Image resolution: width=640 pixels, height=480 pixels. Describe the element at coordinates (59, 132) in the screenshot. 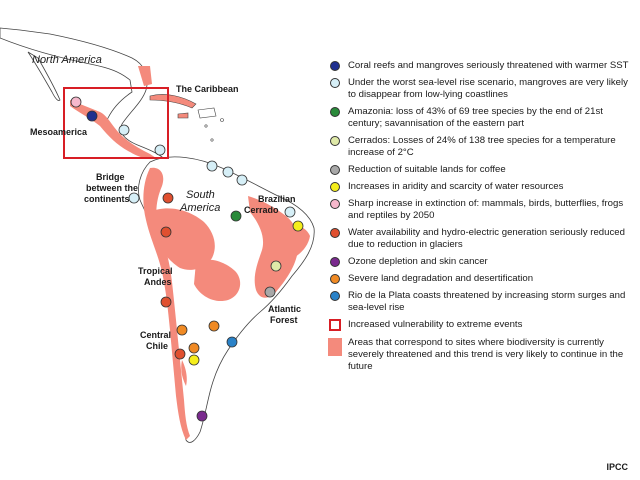

I see `label-mesoamerica: Mesoamerica` at that location.